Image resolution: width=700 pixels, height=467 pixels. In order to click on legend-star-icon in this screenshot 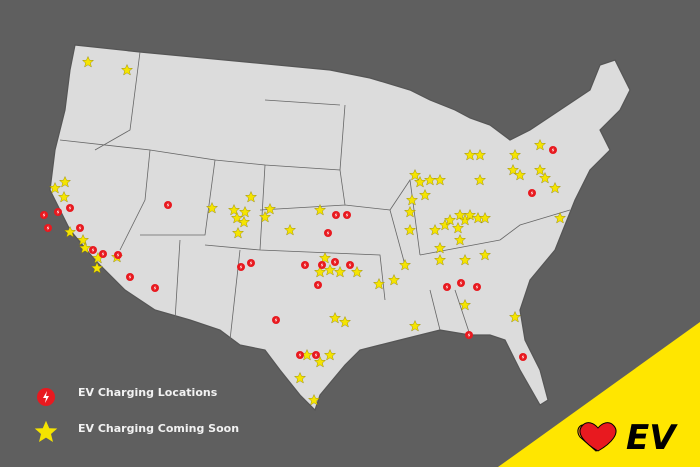, I will do `click(46, 431)`.